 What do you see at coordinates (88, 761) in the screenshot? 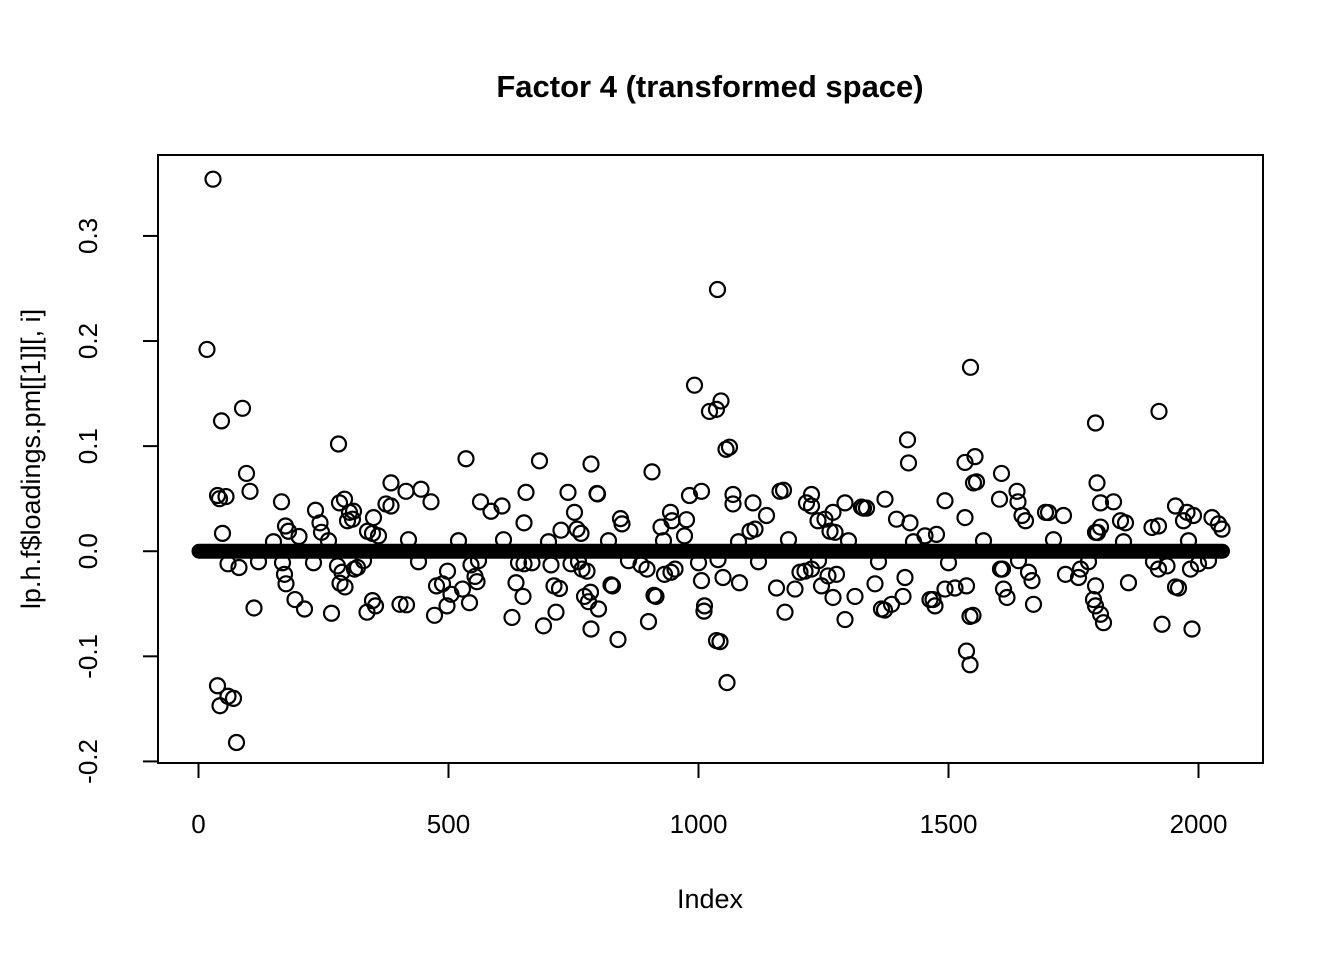
I see `y-tick-label: -0.2` at bounding box center [88, 761].